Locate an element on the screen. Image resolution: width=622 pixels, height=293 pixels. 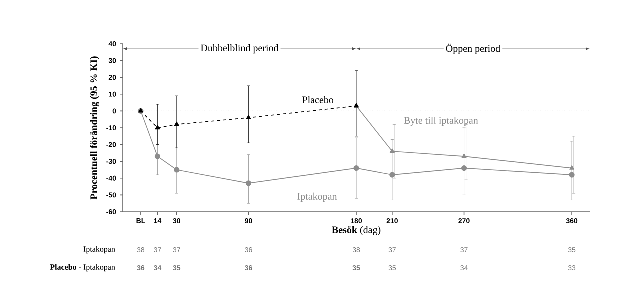
text: Byte till iptakopan is located at coordinates (441, 121).